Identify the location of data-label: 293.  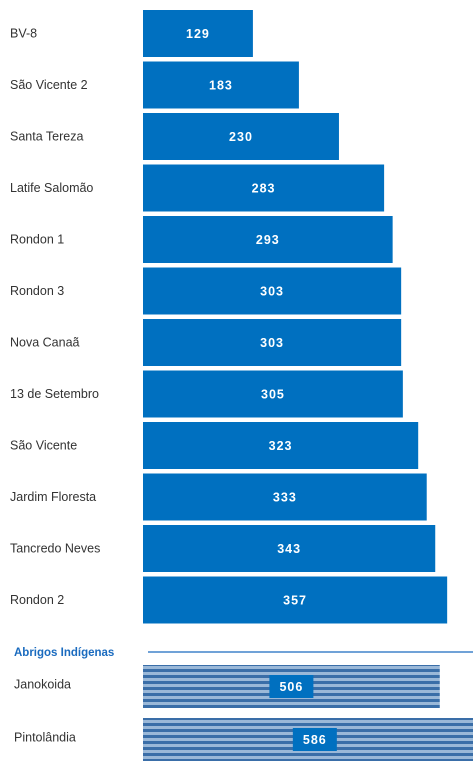
(268, 240).